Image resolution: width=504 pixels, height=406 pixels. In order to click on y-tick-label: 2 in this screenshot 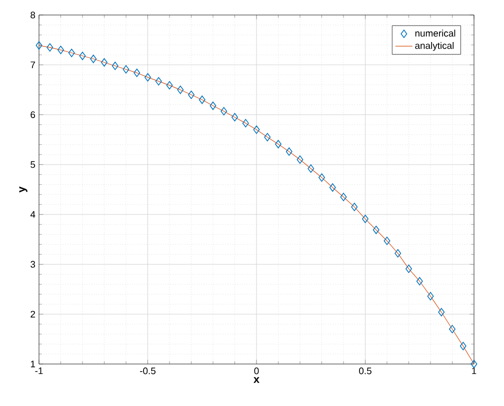, I will do `click(33, 314)`.